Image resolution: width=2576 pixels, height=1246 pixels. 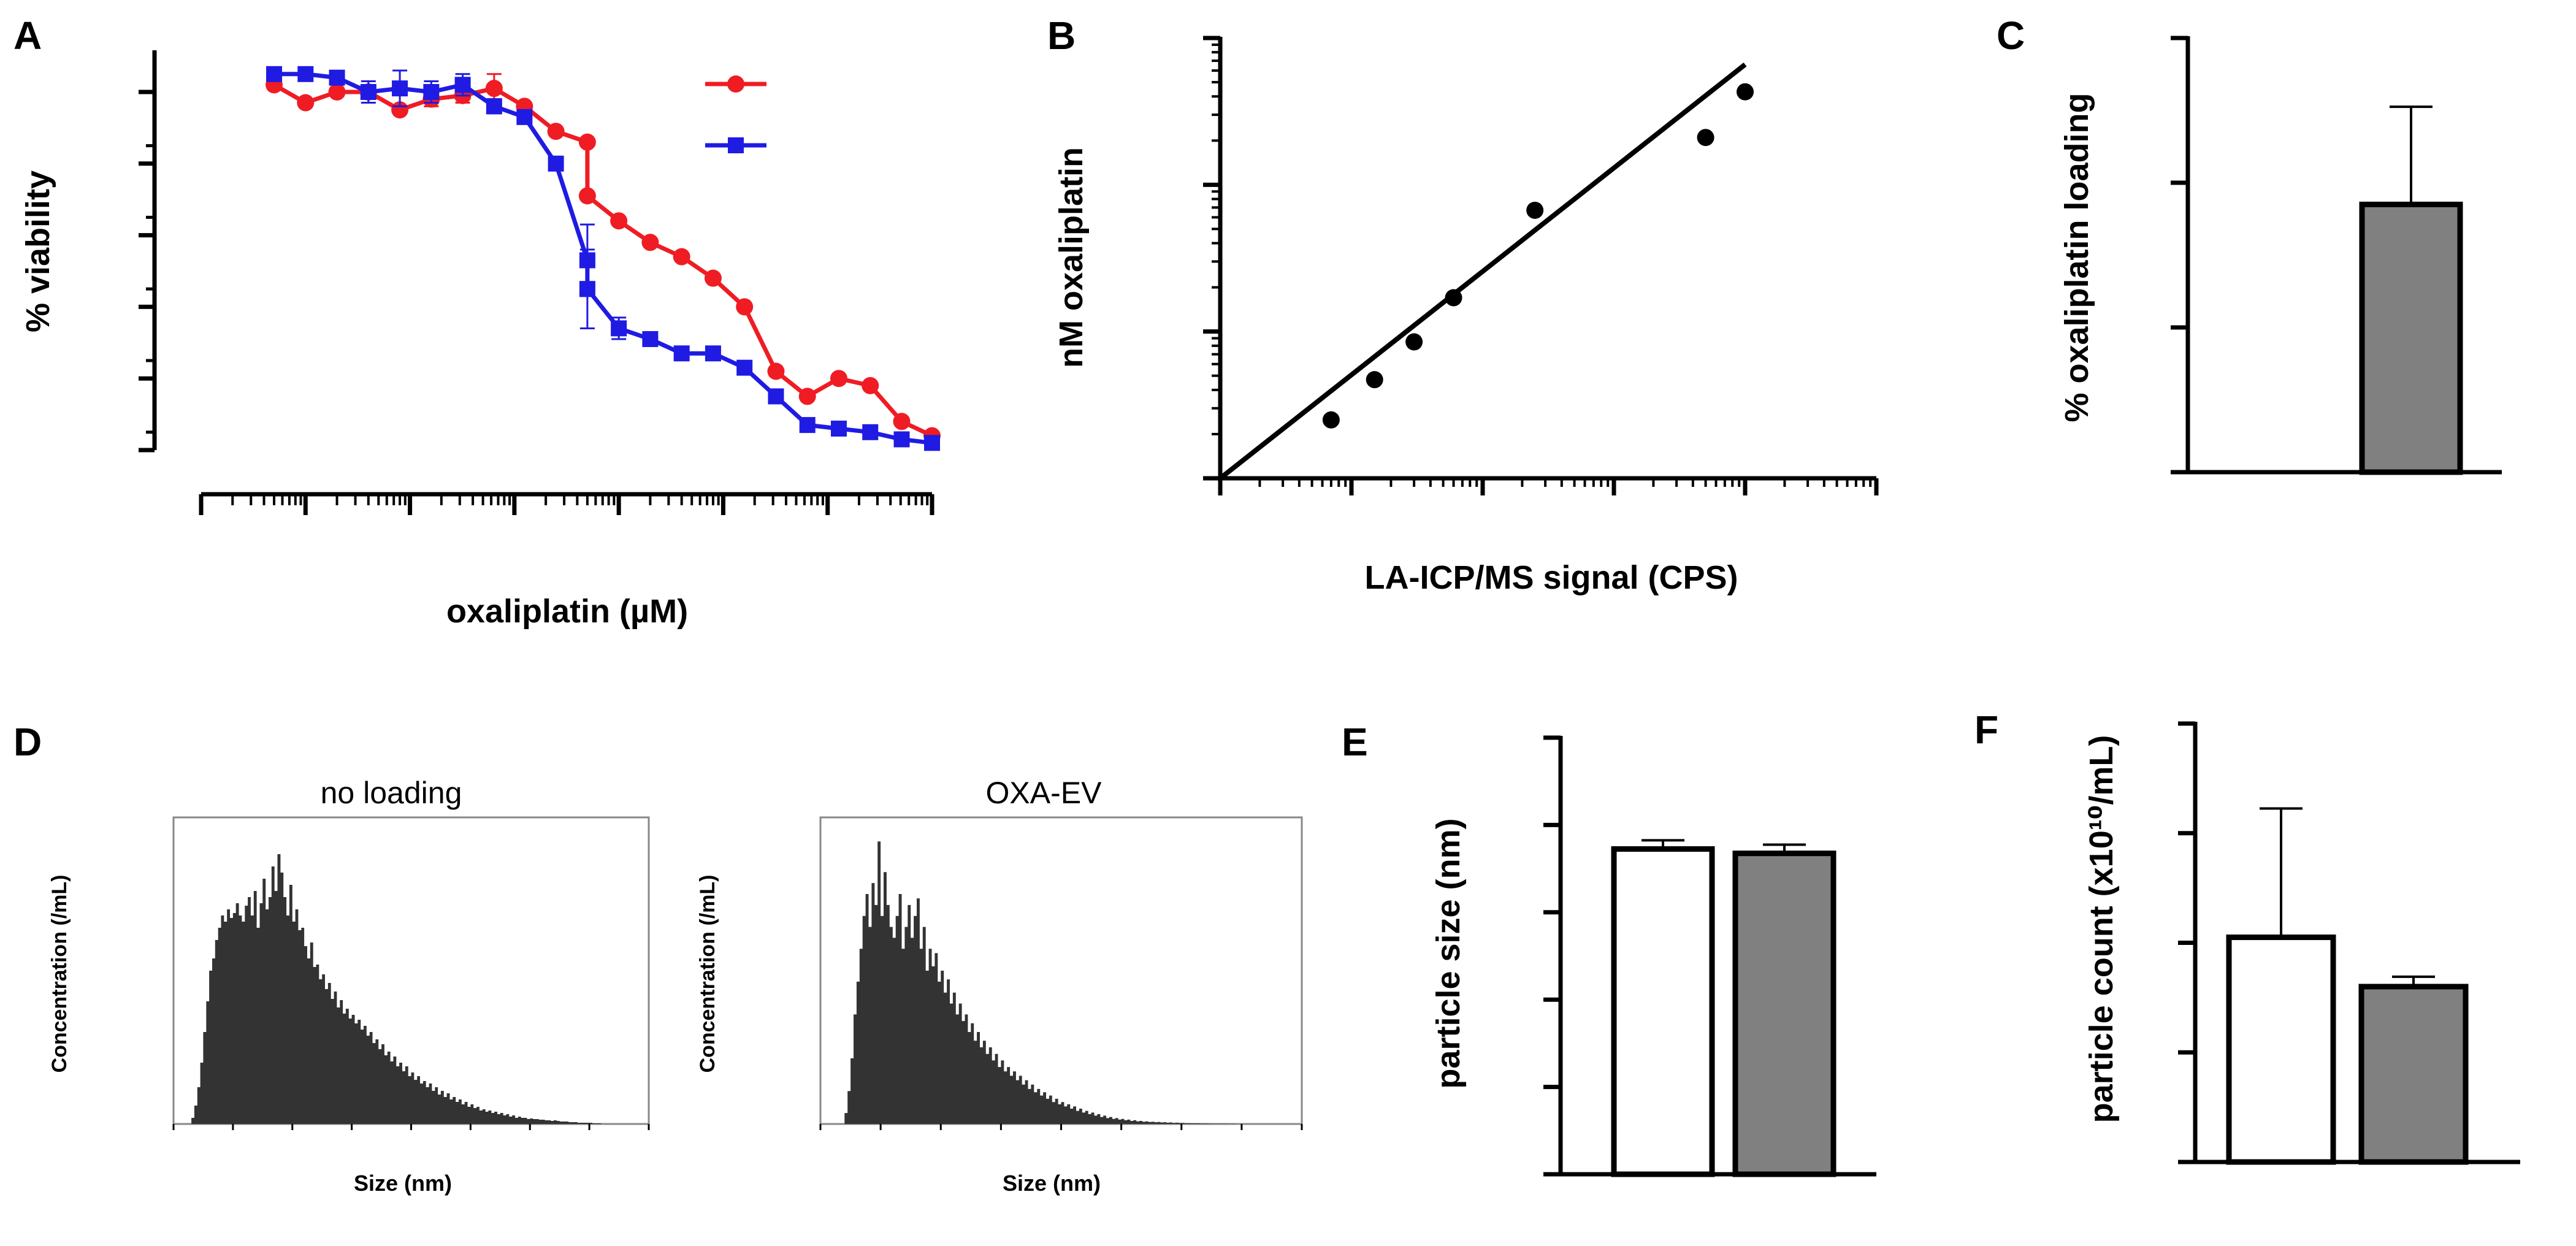 I want to click on panel-e-size-chart: particle size (nm), so click(x=1653, y=956).